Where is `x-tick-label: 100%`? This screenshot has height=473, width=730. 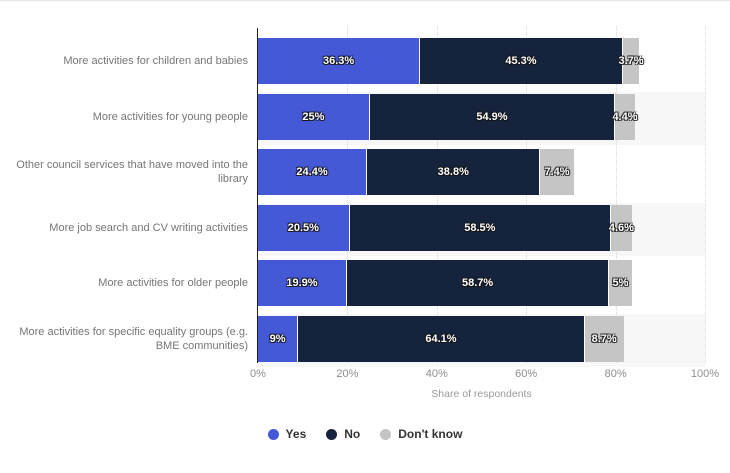
x-tick-label: 100% is located at coordinates (705, 374).